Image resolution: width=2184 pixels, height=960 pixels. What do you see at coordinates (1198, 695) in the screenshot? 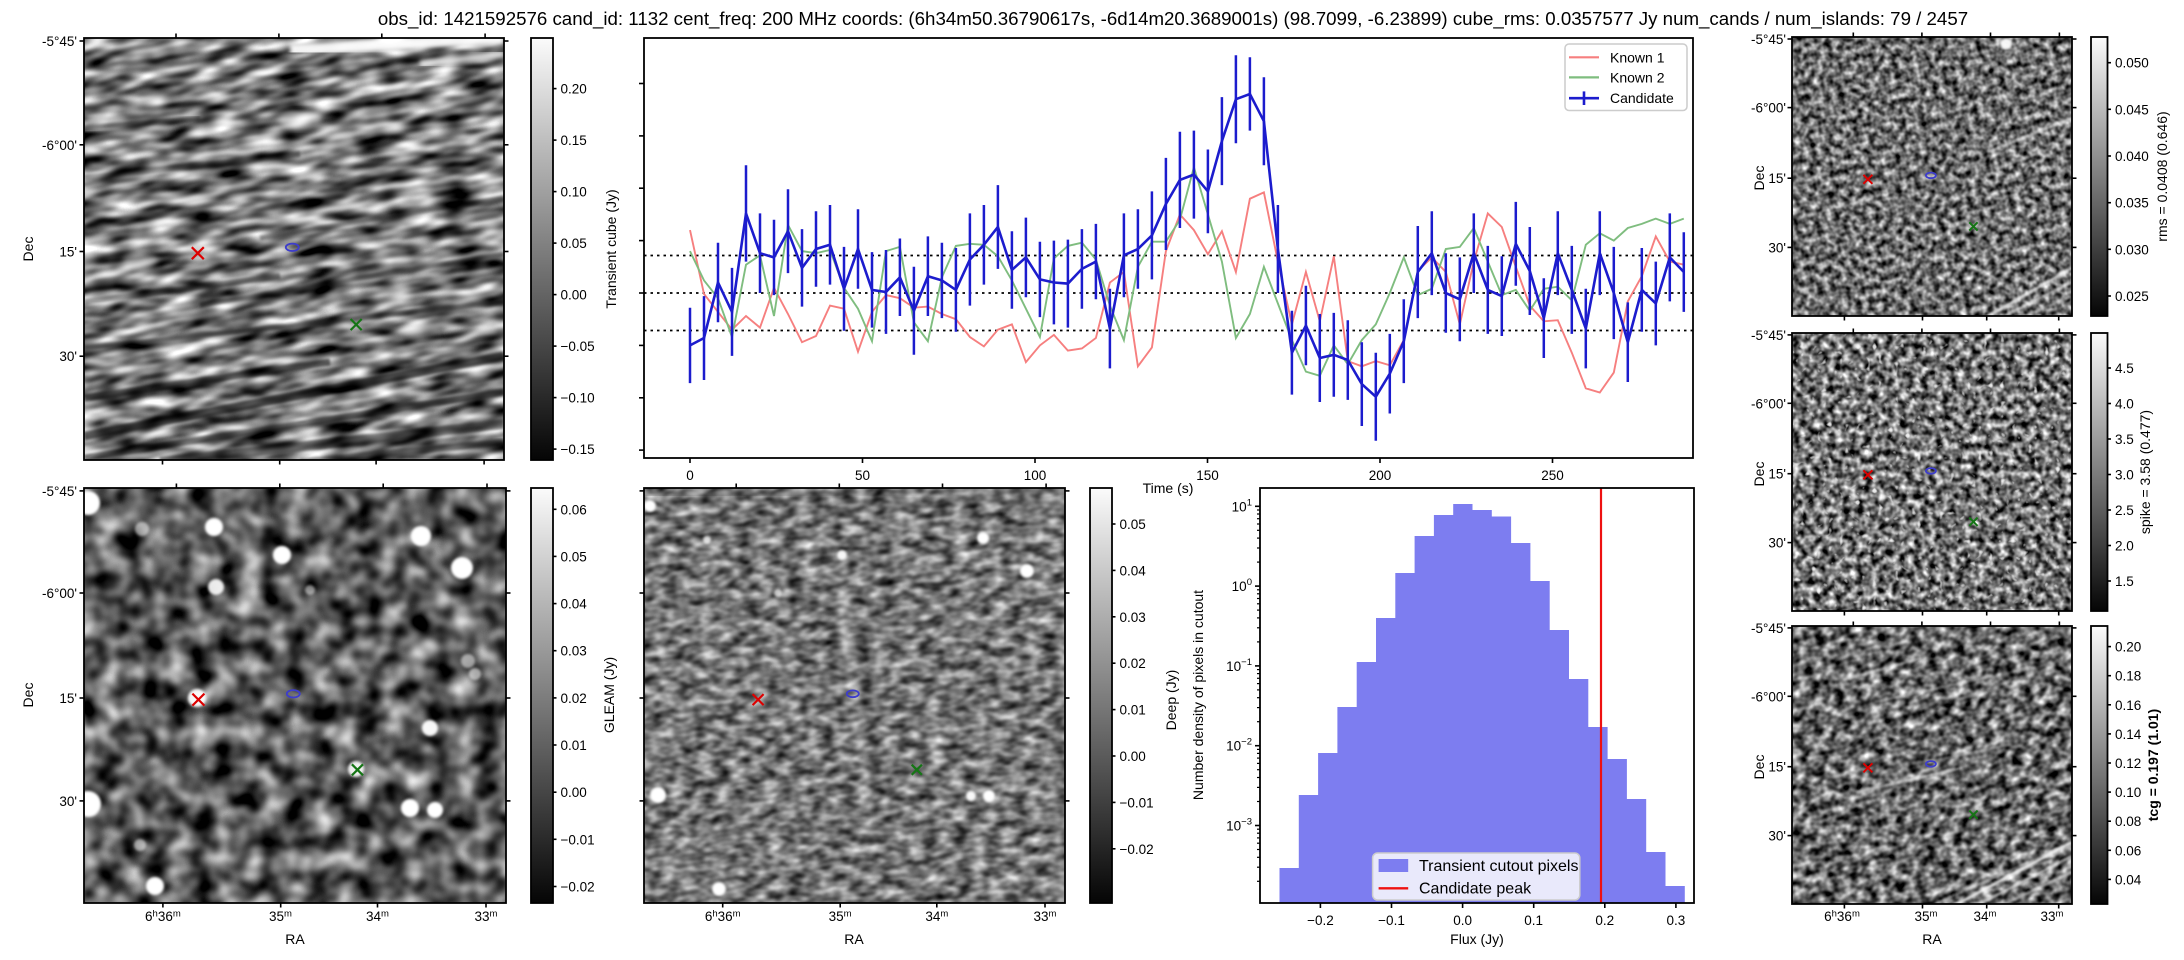
I see `svg-text:Number density of pixels in cu: Number density of pixels in cutout` at bounding box center [1198, 695].